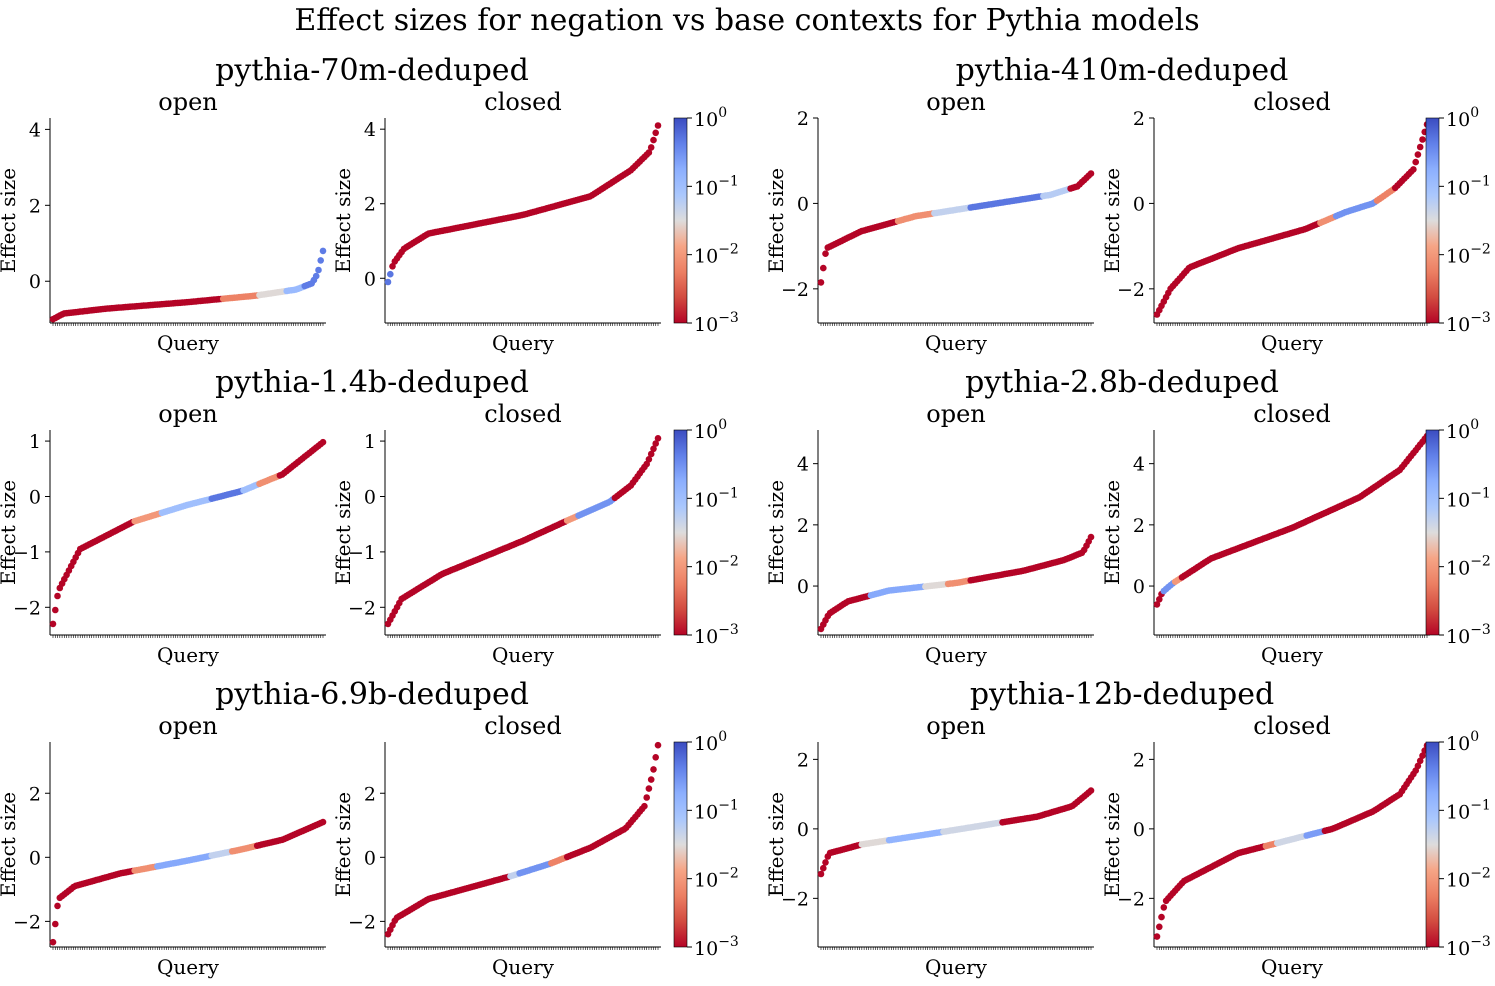 The width and height of the screenshot is (1495, 986). What do you see at coordinates (728, 318) in the screenshot?
I see `colorbar-tick-exponent: −3` at bounding box center [728, 318].